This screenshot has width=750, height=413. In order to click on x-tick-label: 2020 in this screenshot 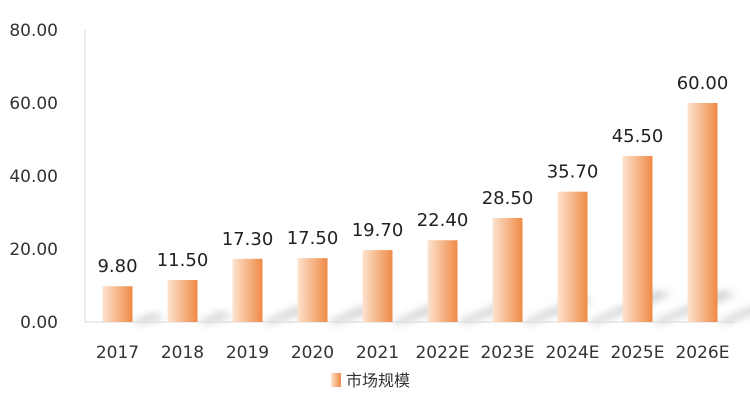, I will do `click(312, 353)`.